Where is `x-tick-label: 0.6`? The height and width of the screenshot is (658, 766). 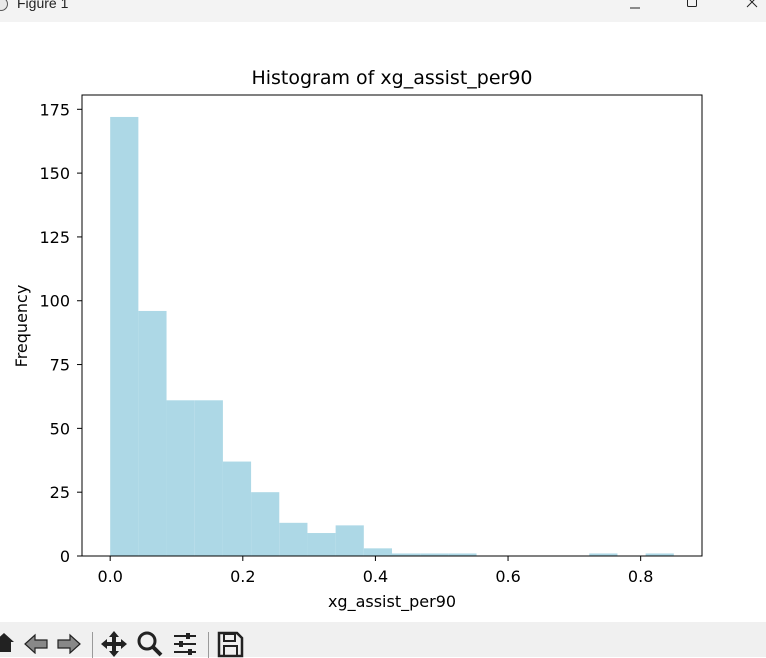 x-tick-label: 0.6 is located at coordinates (507, 576).